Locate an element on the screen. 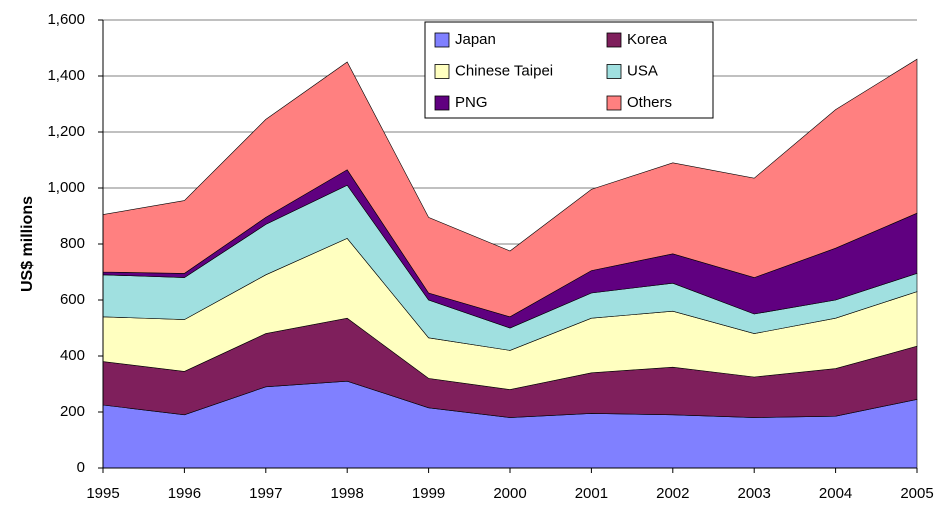 Image resolution: width=943 pixels, height=513 pixels. y-tick-label: 1,000 is located at coordinates (66, 187).